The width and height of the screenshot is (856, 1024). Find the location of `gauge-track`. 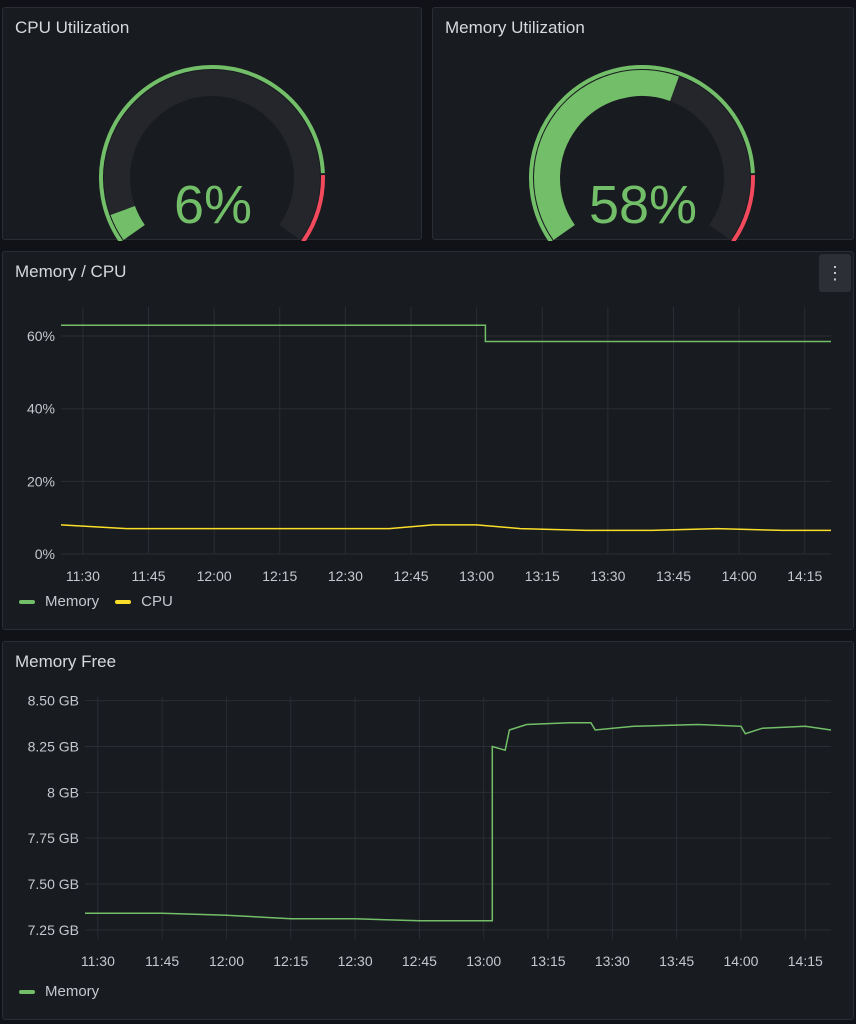

gauge-track is located at coordinates (212, 155).